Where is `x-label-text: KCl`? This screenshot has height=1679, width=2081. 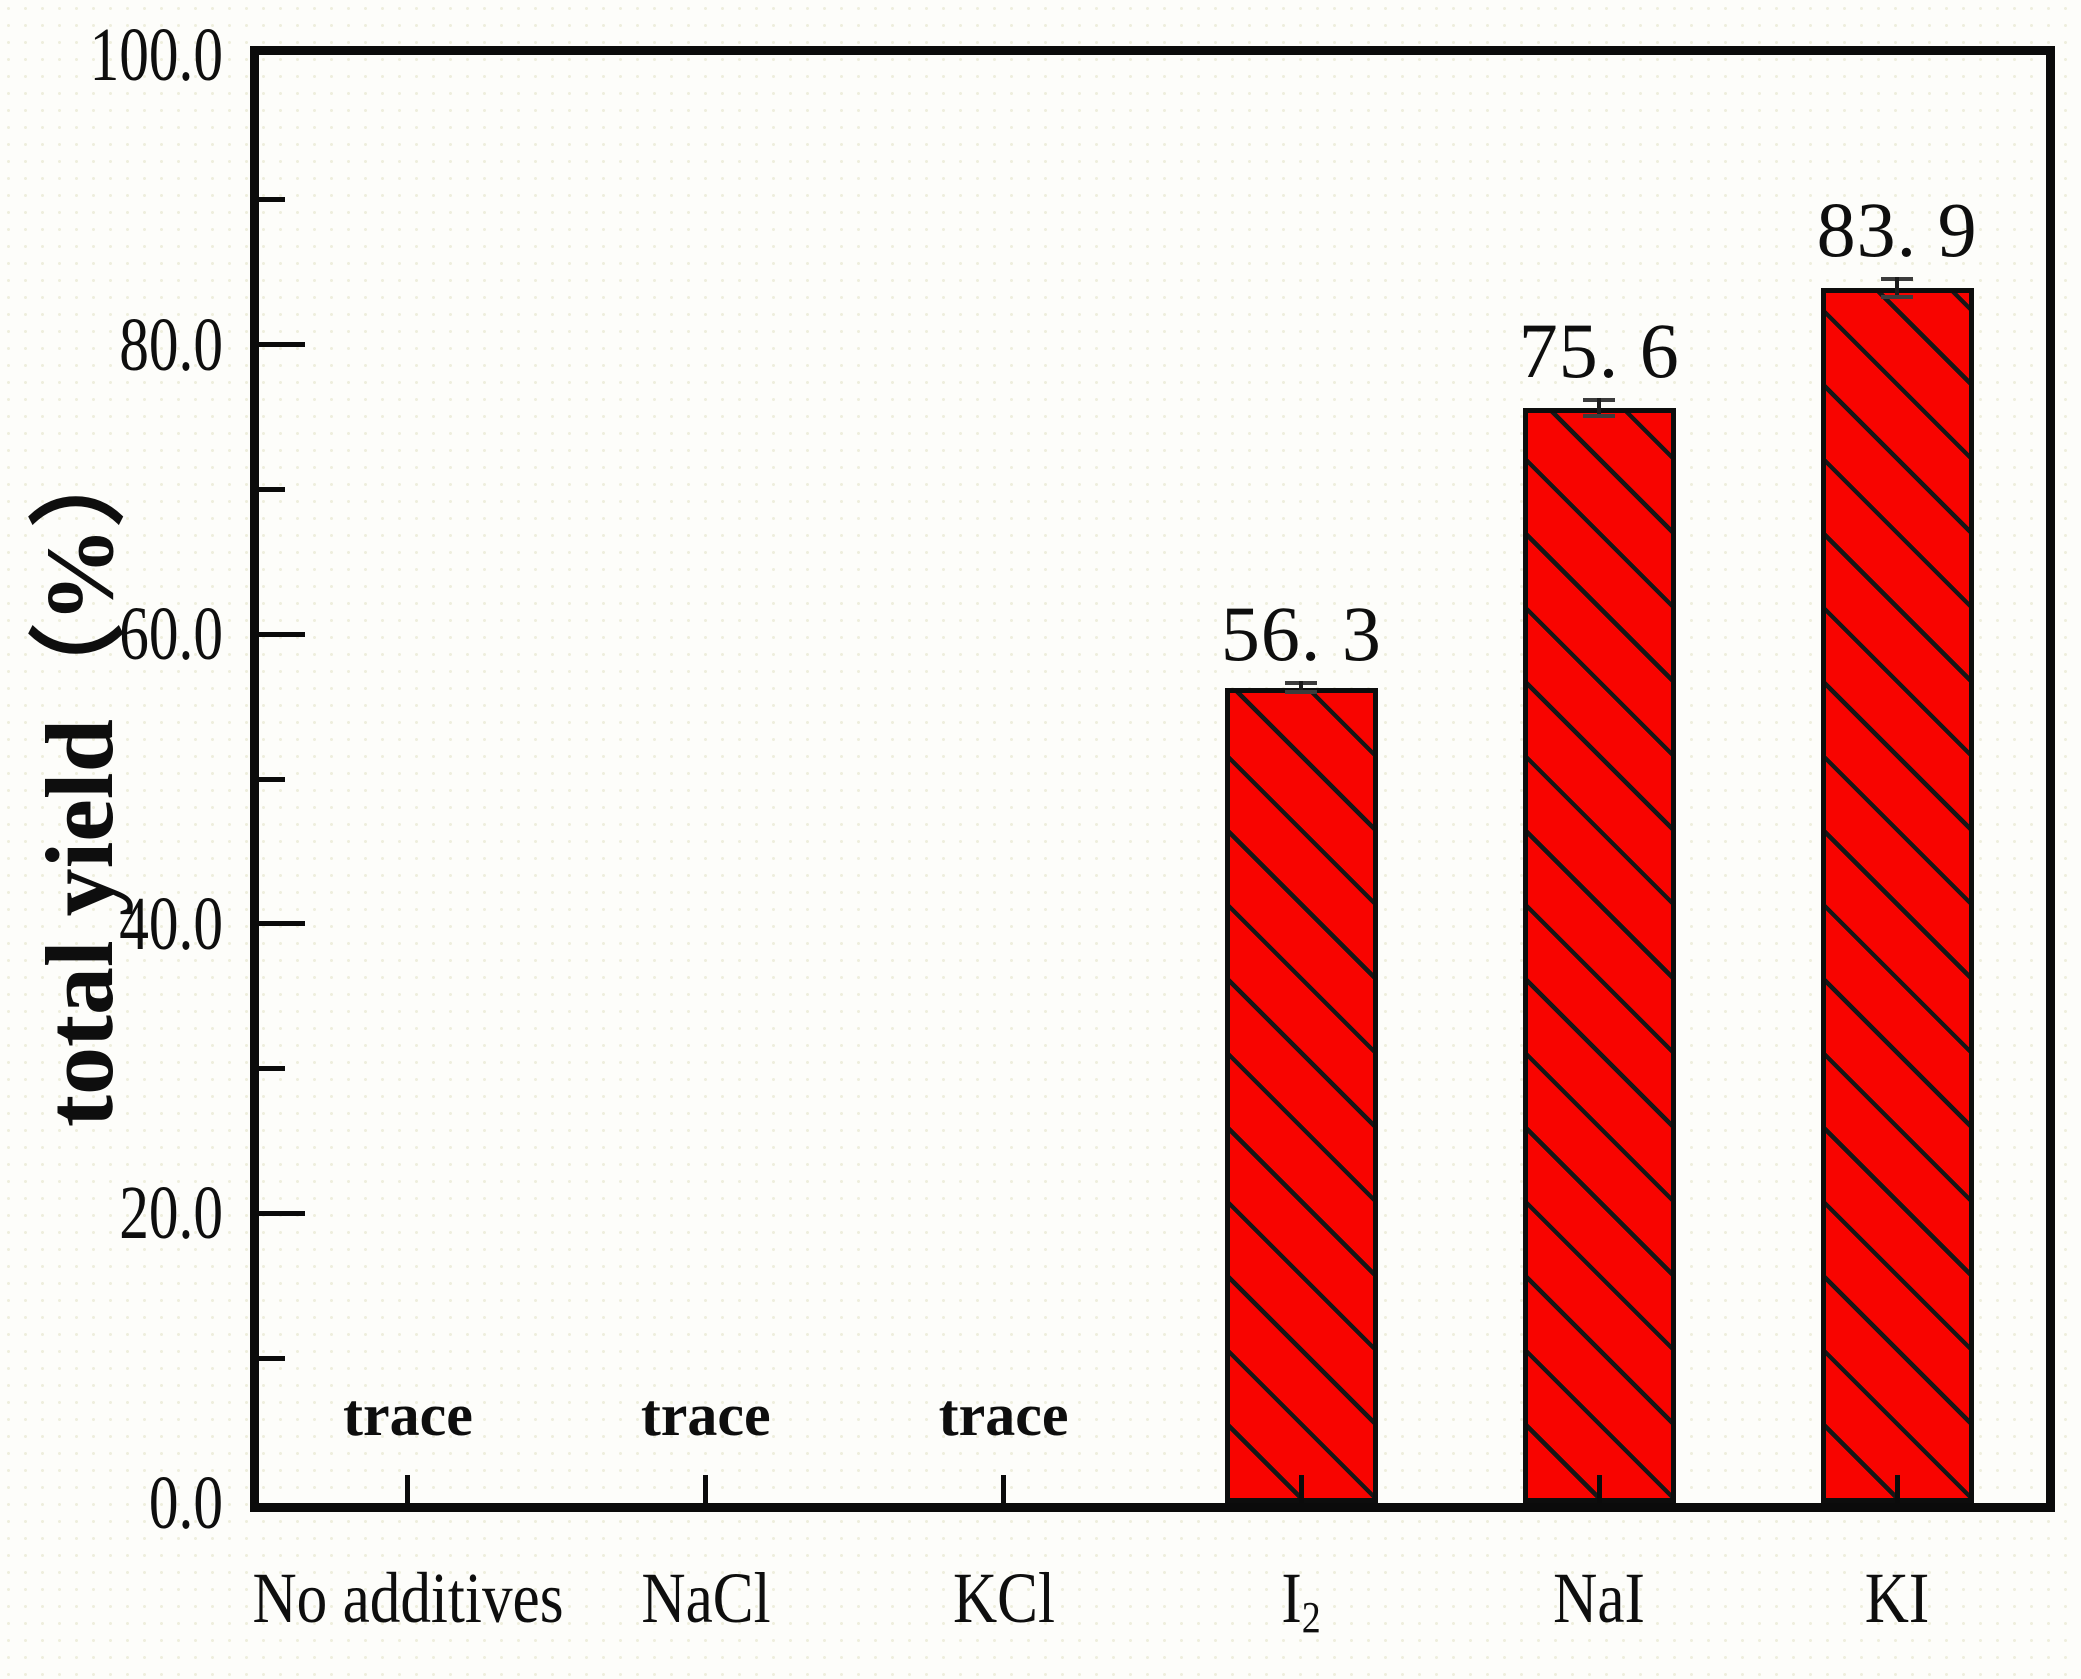
x-label-text: KCl is located at coordinates (1003, 1598).